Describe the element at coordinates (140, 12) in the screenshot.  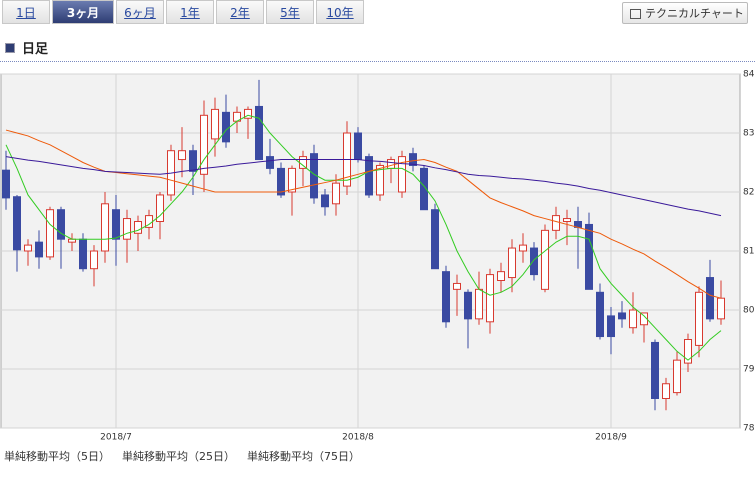
I see `tab: 6ヶ月` at that location.